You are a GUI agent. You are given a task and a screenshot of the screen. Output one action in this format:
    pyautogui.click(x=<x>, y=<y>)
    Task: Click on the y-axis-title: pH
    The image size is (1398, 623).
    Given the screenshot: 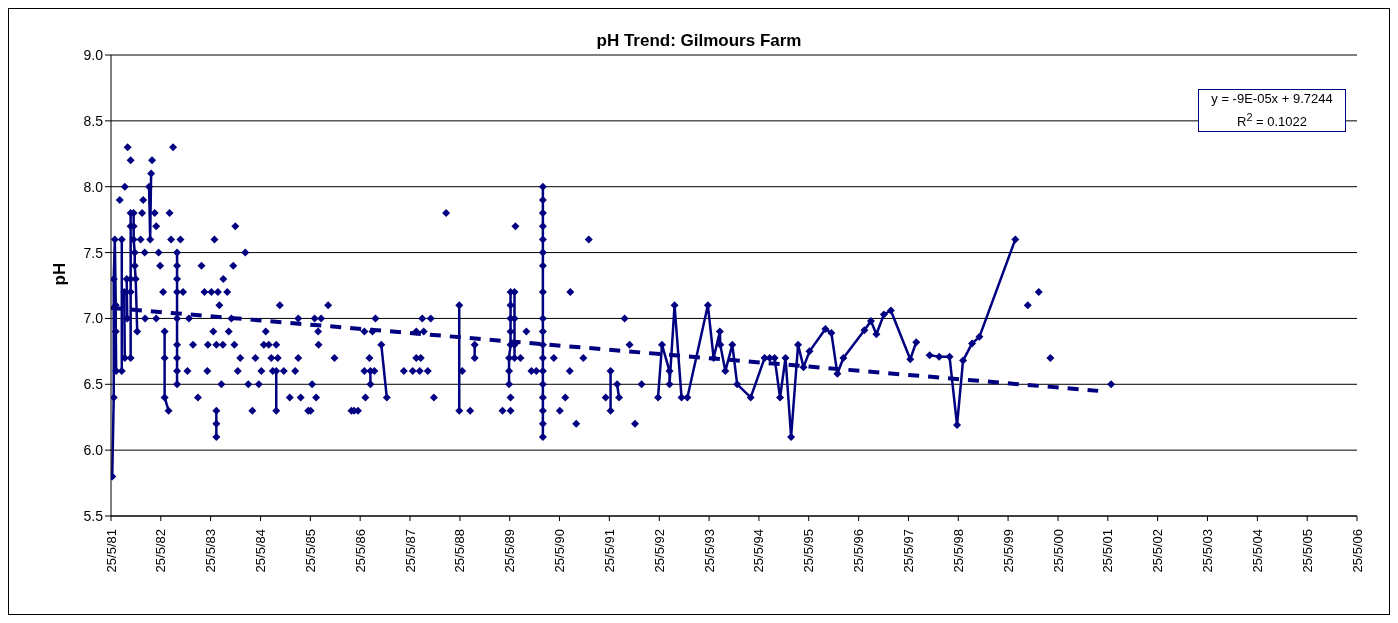 What is the action you would take?
    pyautogui.click(x=60, y=274)
    